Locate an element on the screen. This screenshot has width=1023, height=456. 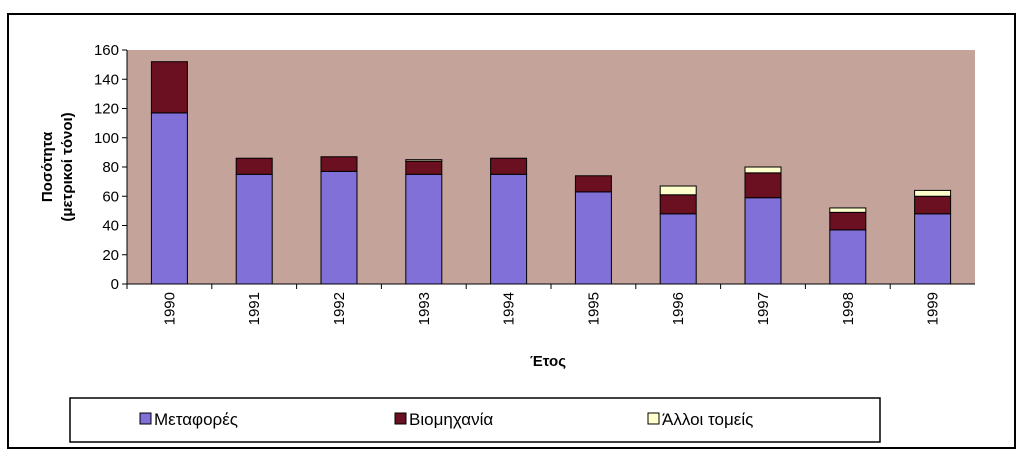
x-tick-label: 1999 is located at coordinates (933, 308).